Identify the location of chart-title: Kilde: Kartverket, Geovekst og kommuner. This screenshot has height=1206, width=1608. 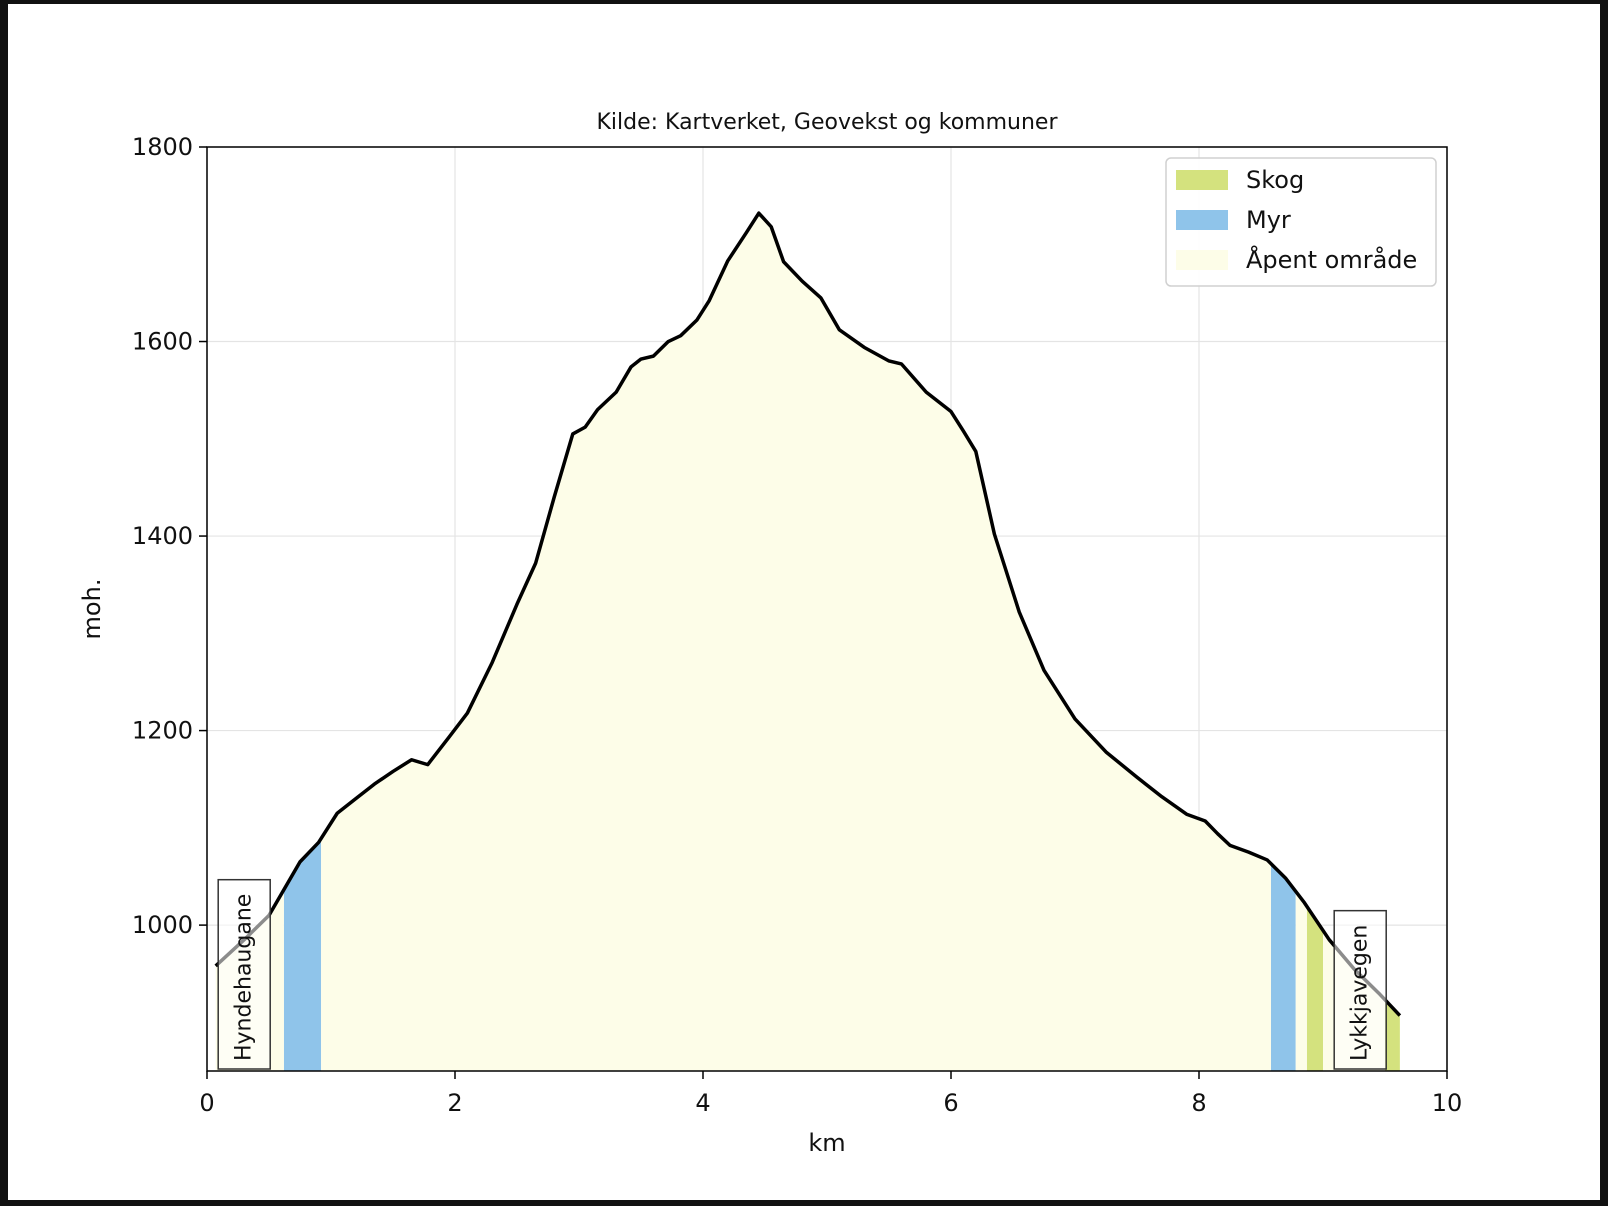
(827, 122).